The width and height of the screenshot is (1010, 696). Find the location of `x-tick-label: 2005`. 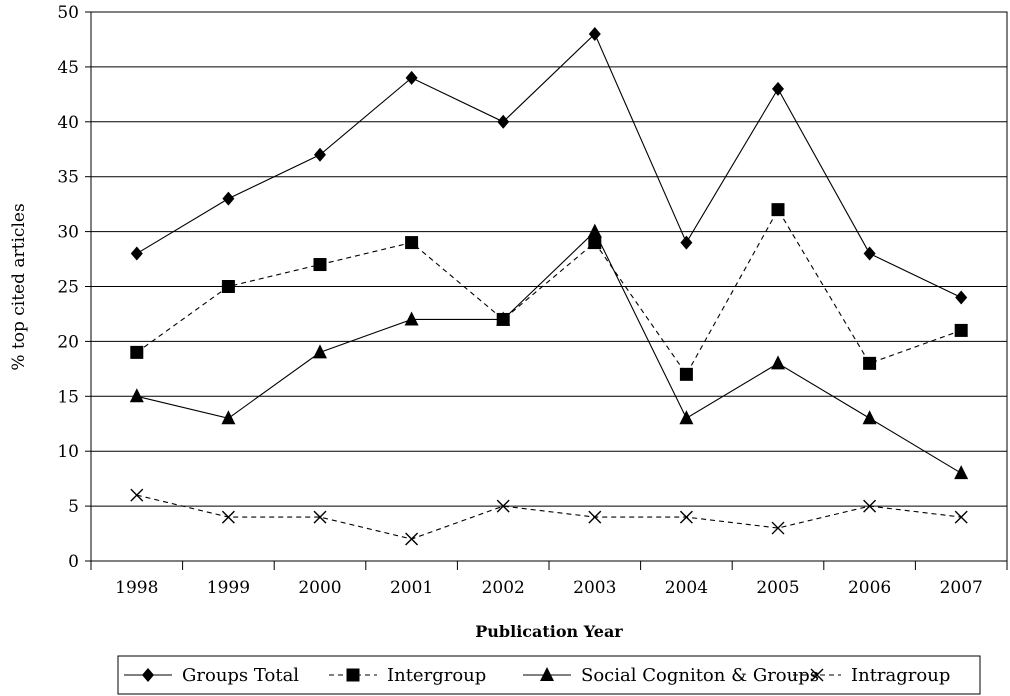

x-tick-label: 2005 is located at coordinates (777, 588).